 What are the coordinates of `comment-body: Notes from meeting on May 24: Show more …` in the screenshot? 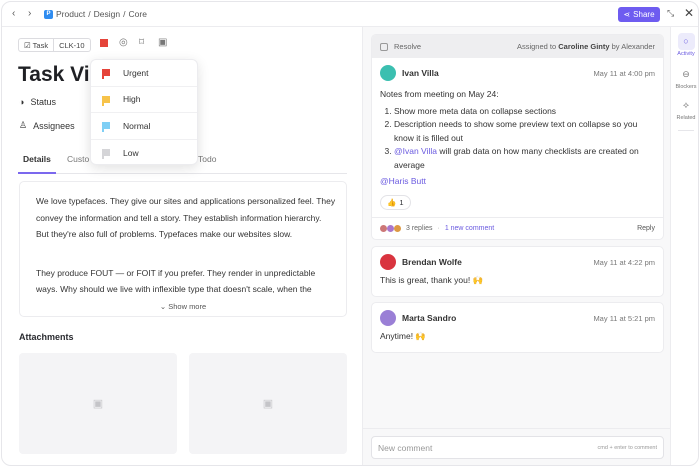 It's located at (517, 138).